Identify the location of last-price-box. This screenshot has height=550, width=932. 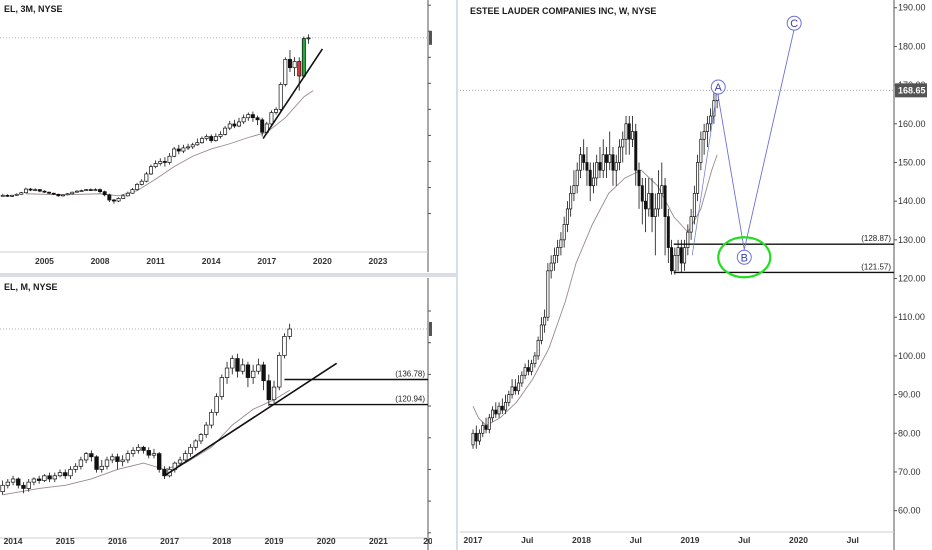
(430, 328).